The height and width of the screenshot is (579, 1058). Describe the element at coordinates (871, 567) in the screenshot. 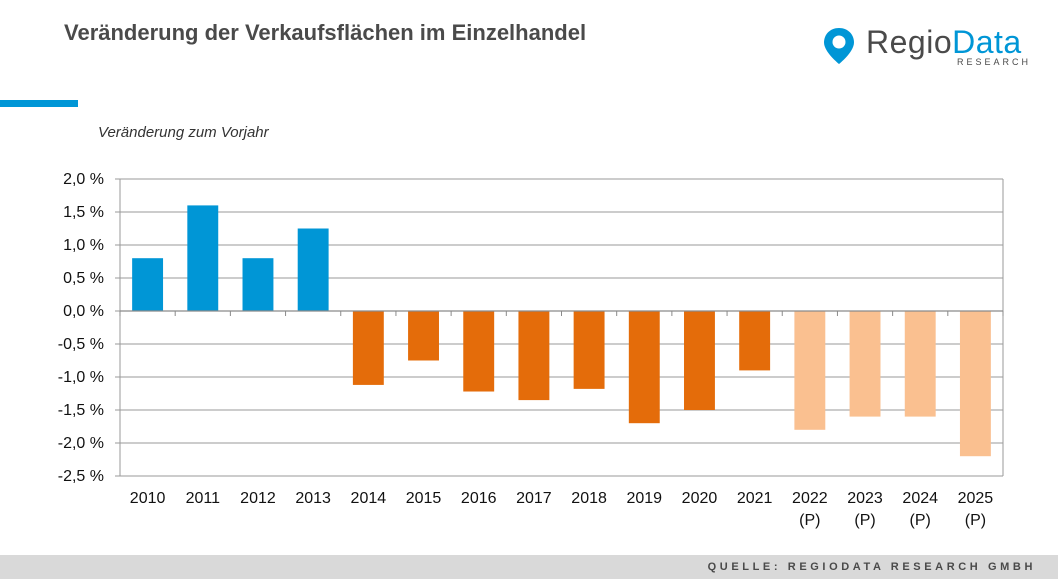

I see `footer-source: QUELLE: REGIODATA RESEARCH GMBH` at that location.